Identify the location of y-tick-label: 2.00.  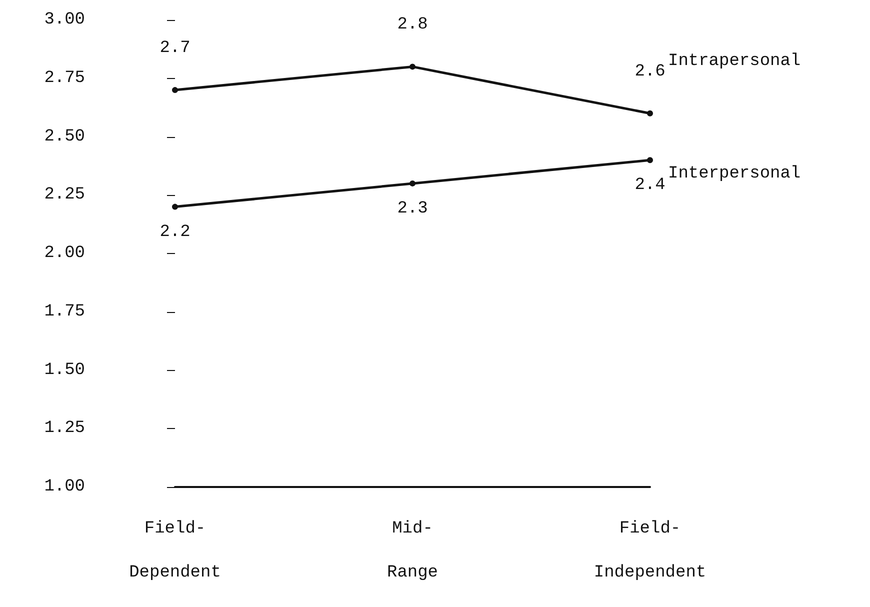
(64, 253).